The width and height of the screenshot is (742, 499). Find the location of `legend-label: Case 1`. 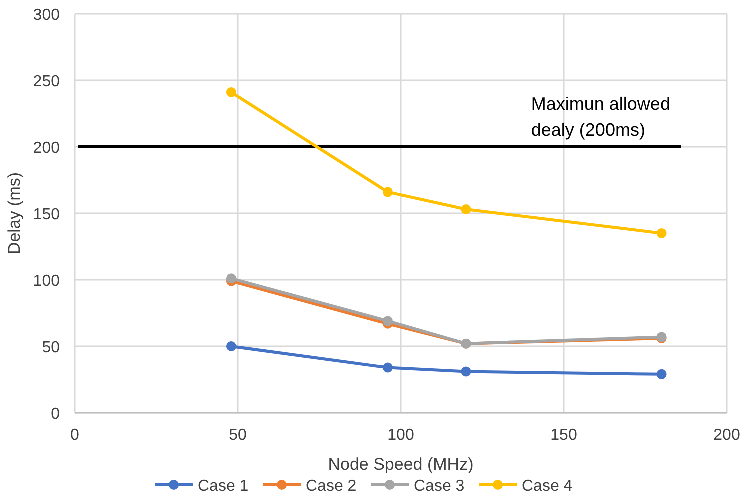

legend-label: Case 1 is located at coordinates (223, 486).